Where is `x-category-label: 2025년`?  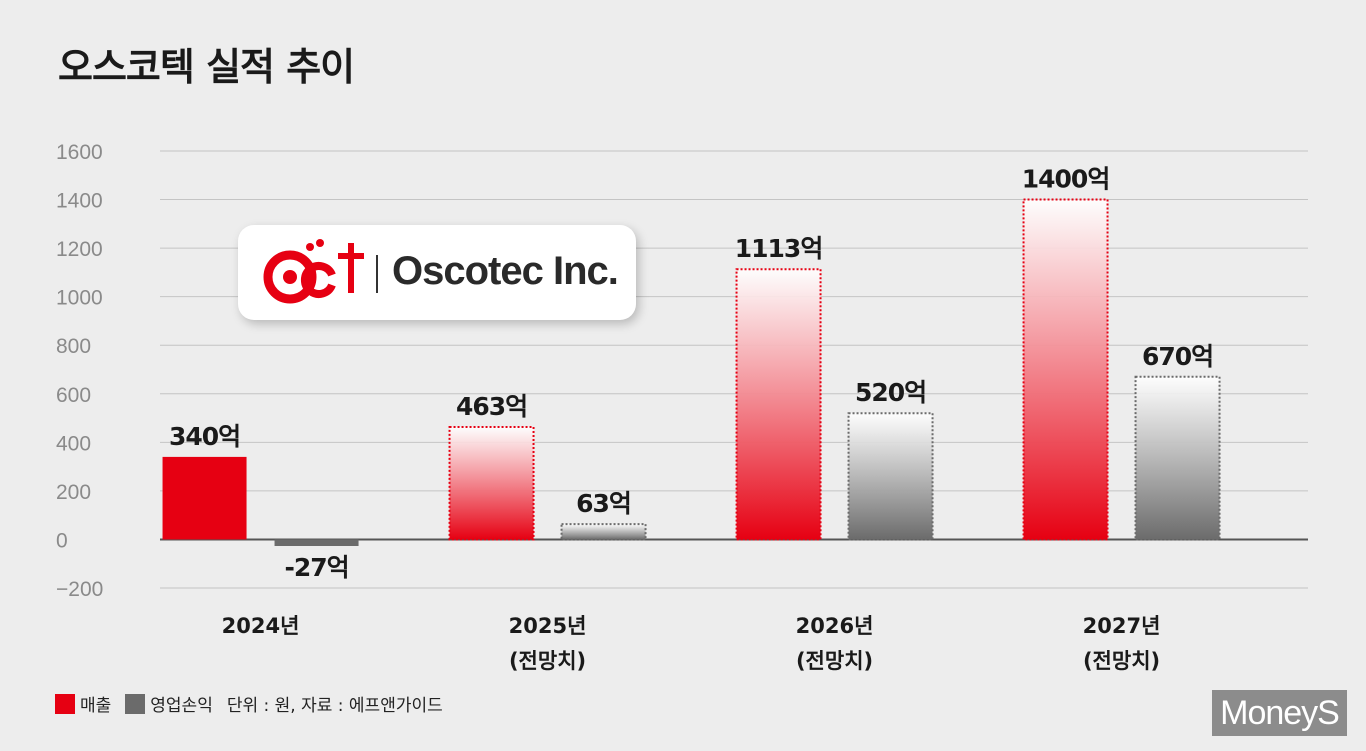
x-category-label: 2025년 is located at coordinates (548, 626).